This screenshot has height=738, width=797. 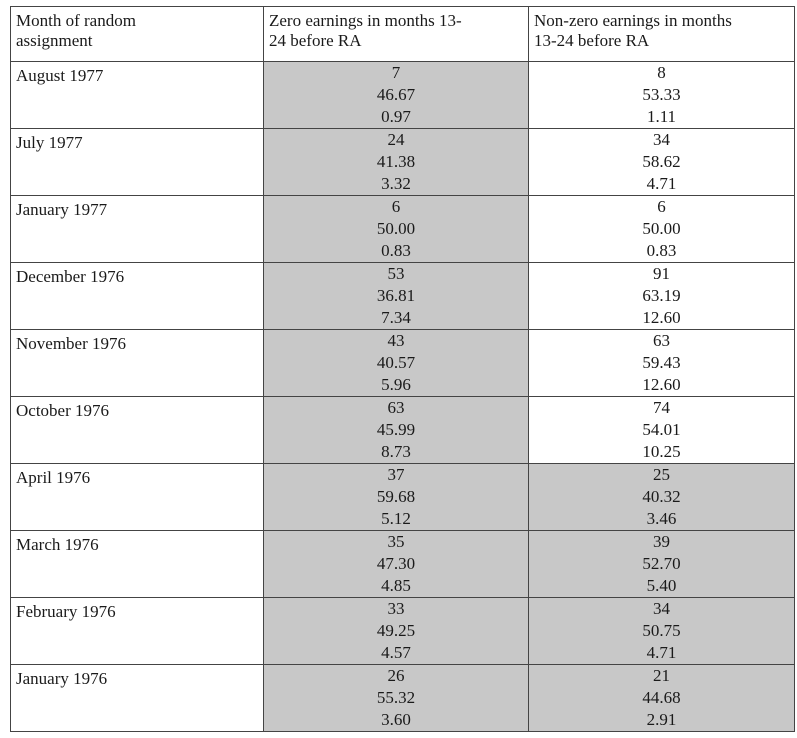 I want to click on nonzero-earnings-cell: 34 50.75 4.71, so click(x=661, y=631).